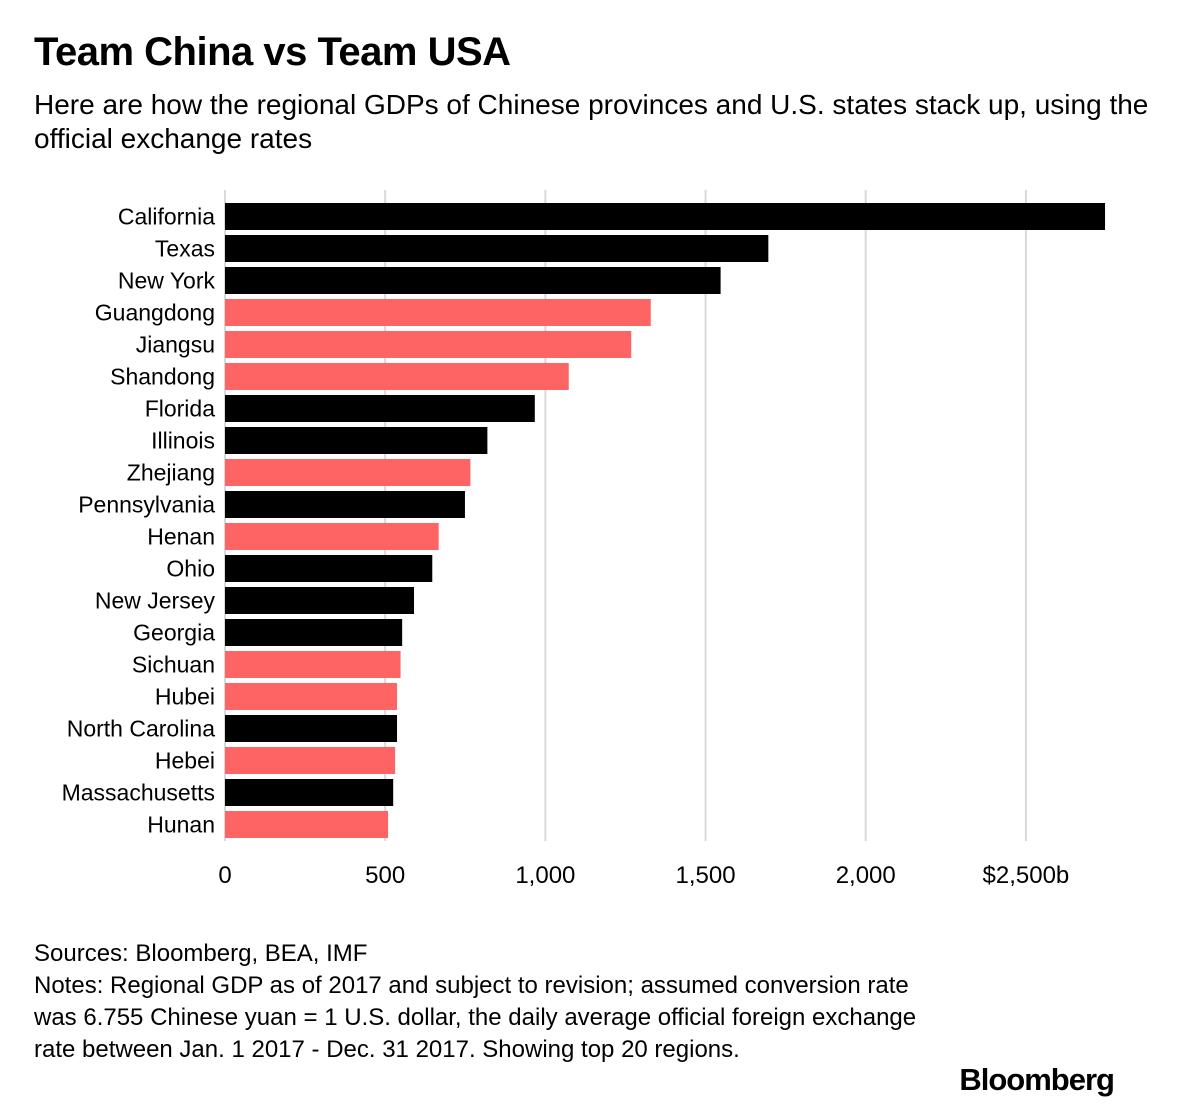 This screenshot has height=1112, width=1200. What do you see at coordinates (181, 825) in the screenshot?
I see `category-label: Hunan` at bounding box center [181, 825].